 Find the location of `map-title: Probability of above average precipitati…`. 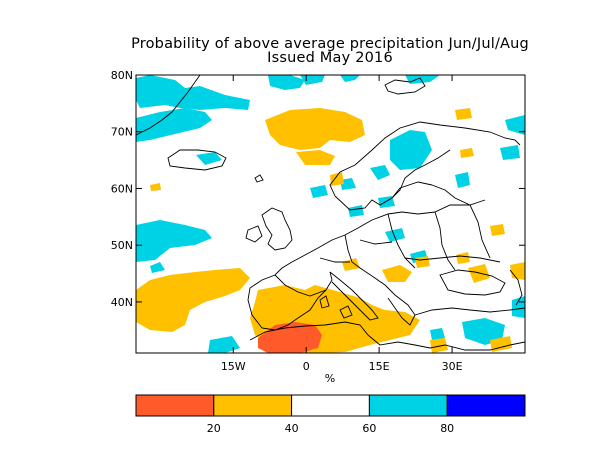

map-title: Probability of above average precipitati… is located at coordinates (330, 44).